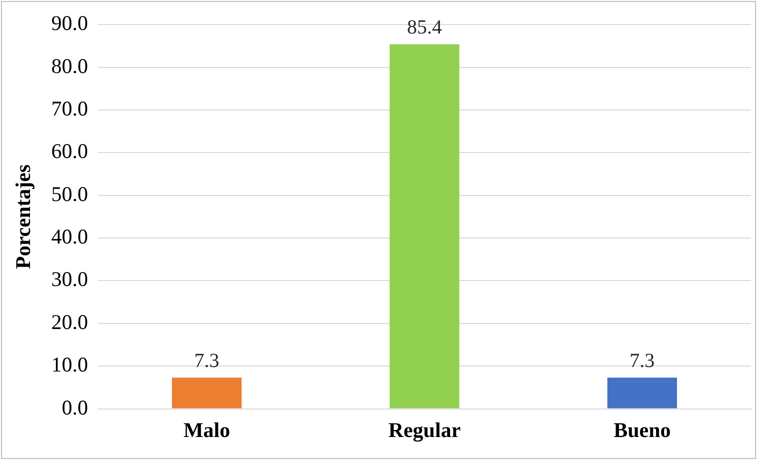 The width and height of the screenshot is (757, 460). I want to click on data-label: 85.4, so click(424, 27).